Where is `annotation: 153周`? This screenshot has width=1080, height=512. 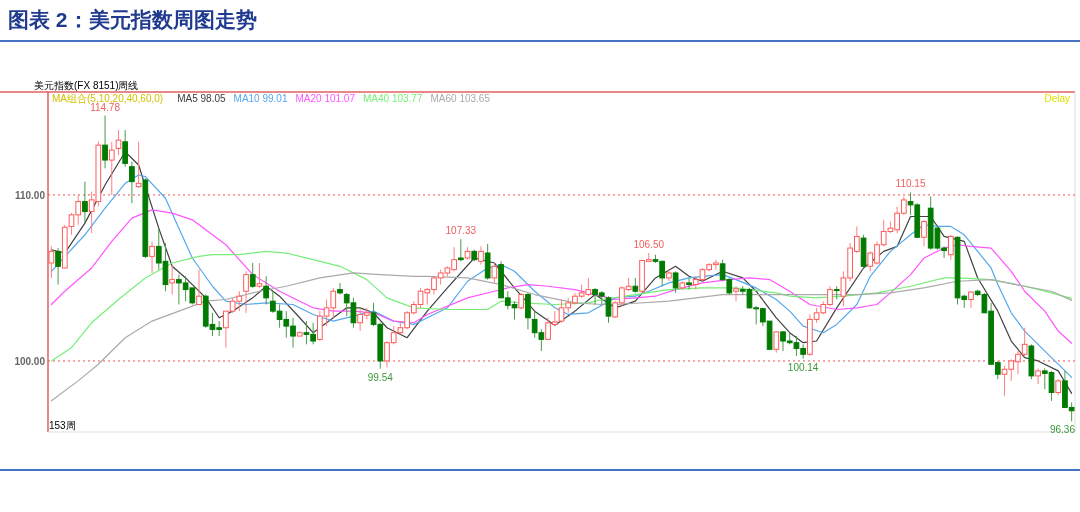
annotation: 153周 is located at coordinates (62, 425).